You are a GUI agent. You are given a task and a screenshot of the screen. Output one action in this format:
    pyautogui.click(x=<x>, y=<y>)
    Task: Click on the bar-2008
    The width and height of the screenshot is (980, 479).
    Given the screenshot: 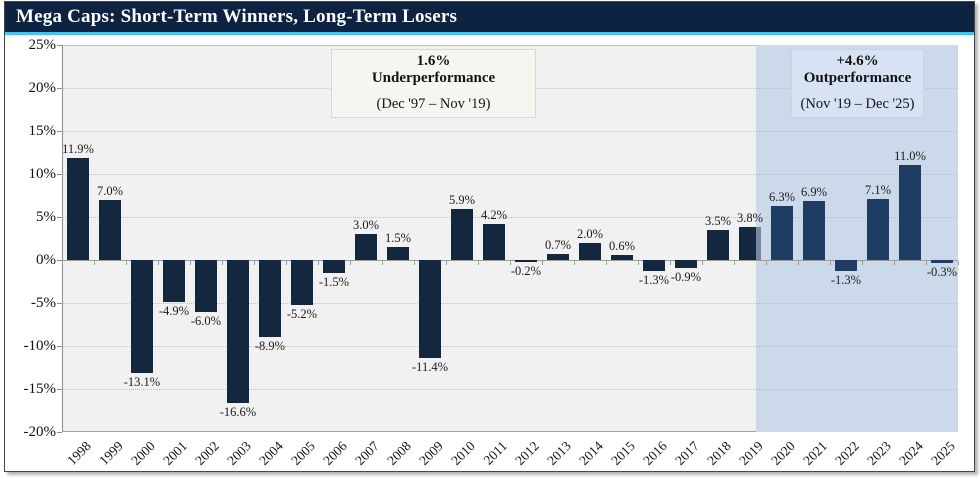 What is the action you would take?
    pyautogui.click(x=398, y=253)
    